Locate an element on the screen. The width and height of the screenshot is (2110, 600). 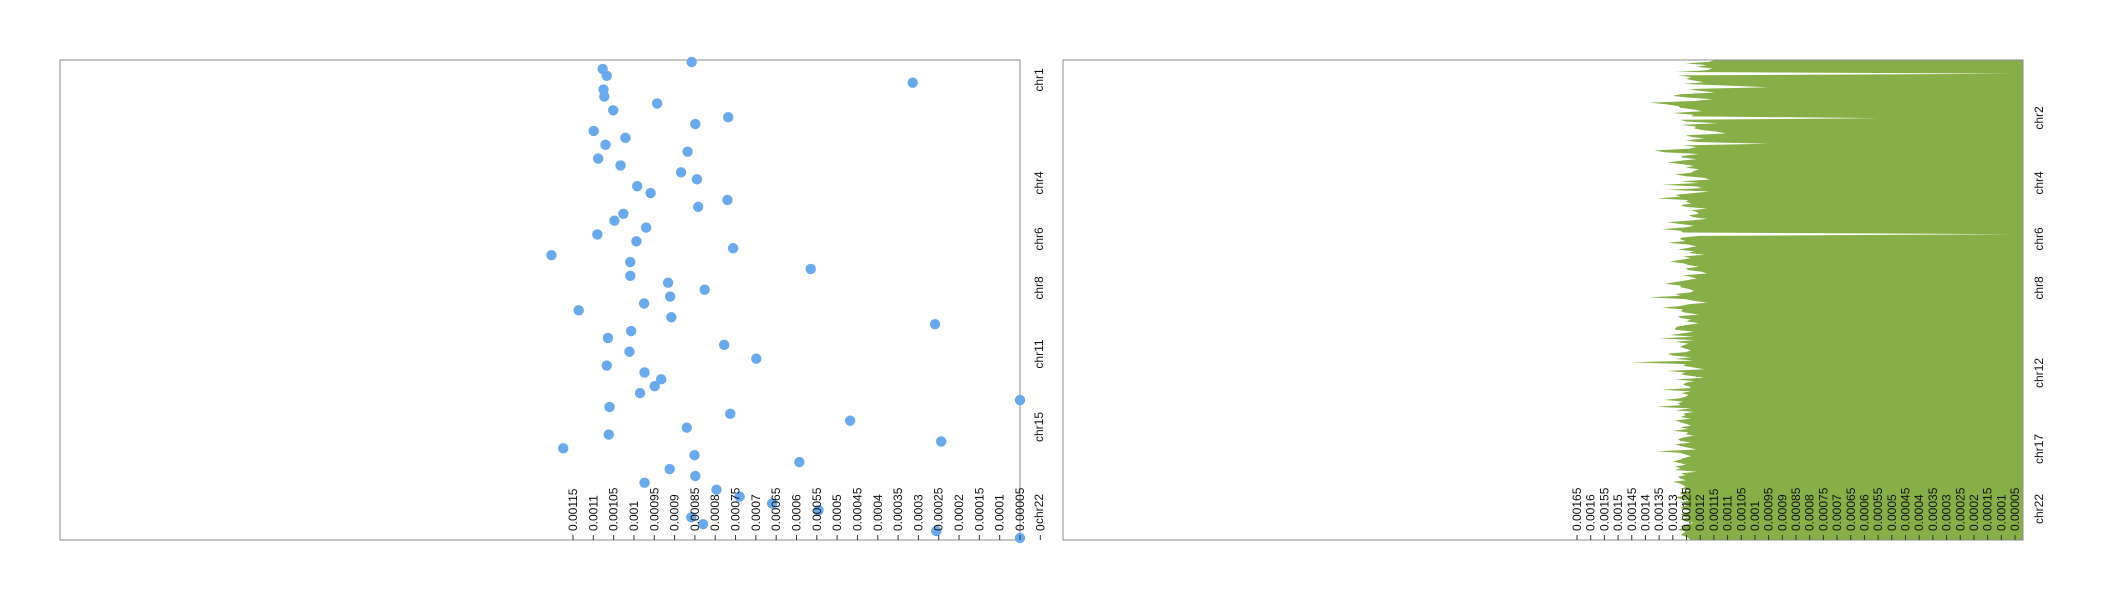
x-tick-label: 0.00005 is located at coordinates (1020, 509).